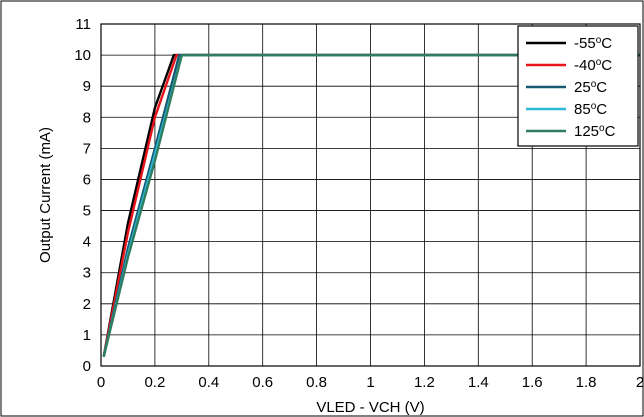 The width and height of the screenshot is (644, 417). What do you see at coordinates (478, 382) in the screenshot?
I see `x-tick-label: 1.4` at bounding box center [478, 382].